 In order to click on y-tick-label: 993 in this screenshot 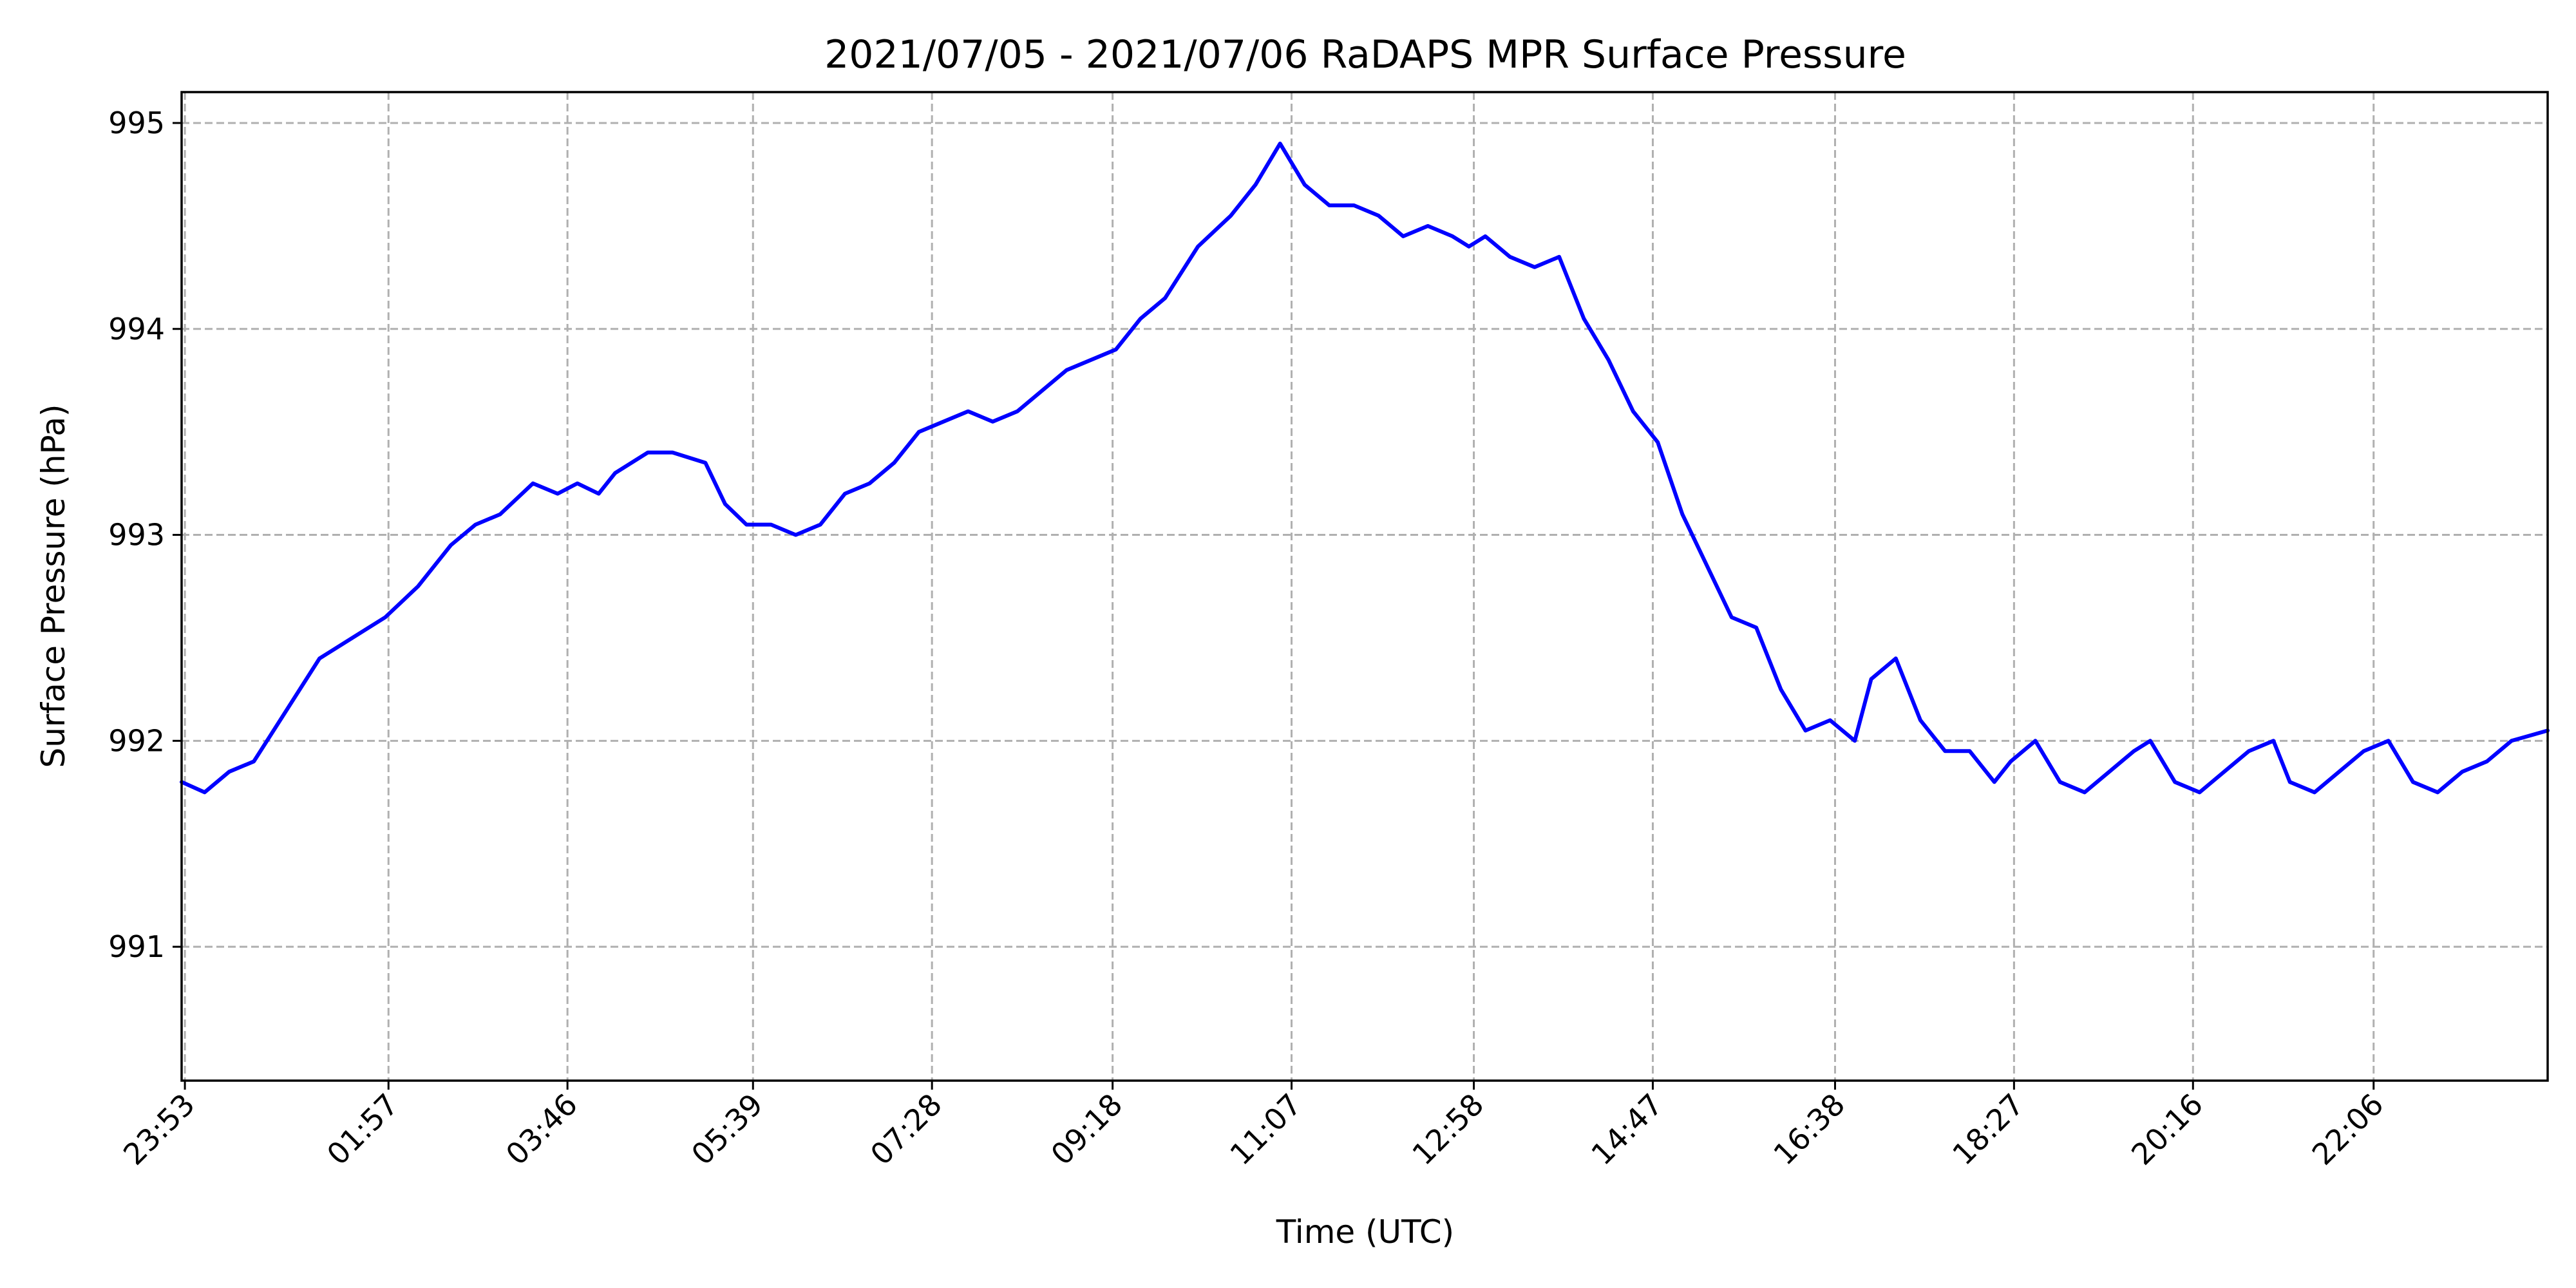, I will do `click(136, 535)`.